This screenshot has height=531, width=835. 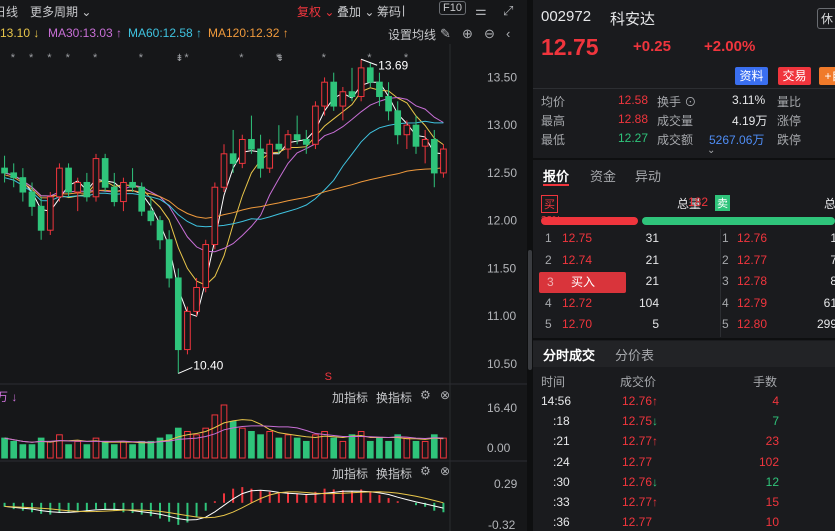 What do you see at coordinates (530, 310) in the screenshot?
I see `chart-scrollbar` at bounding box center [530, 310].